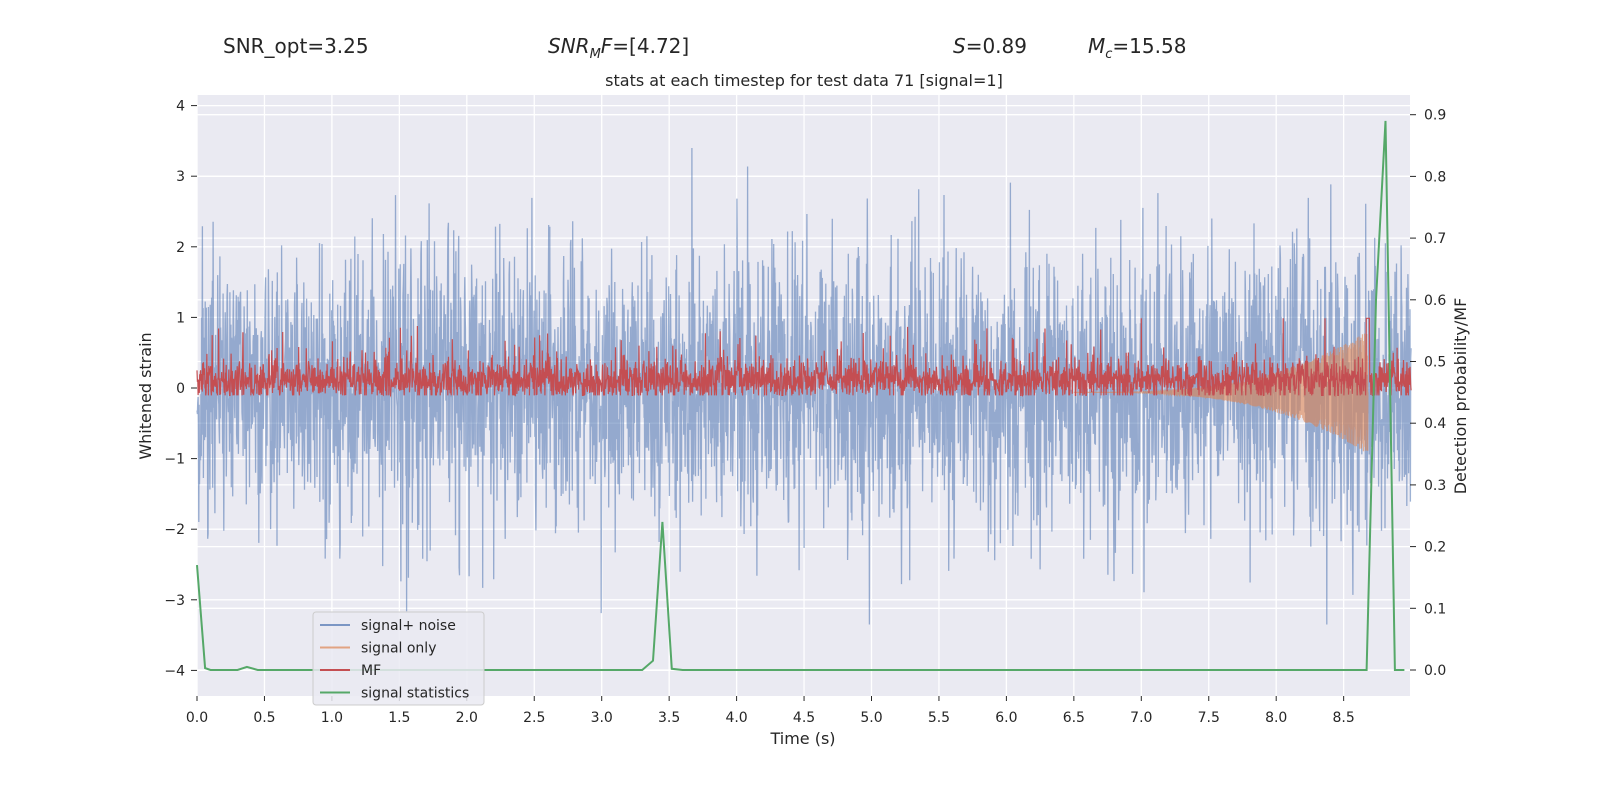  I want to click on x-tick-label-10: 5.0, so click(871, 718).